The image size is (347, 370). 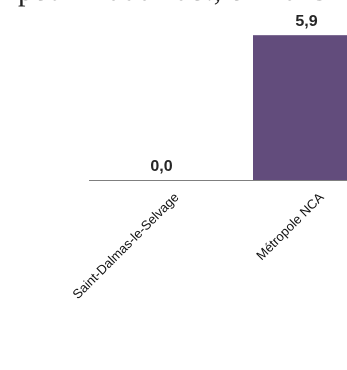 What do you see at coordinates (173, 4) in the screenshot?
I see `chart-header-fragment: pour 1 000 hab., en 2019` at bounding box center [173, 4].